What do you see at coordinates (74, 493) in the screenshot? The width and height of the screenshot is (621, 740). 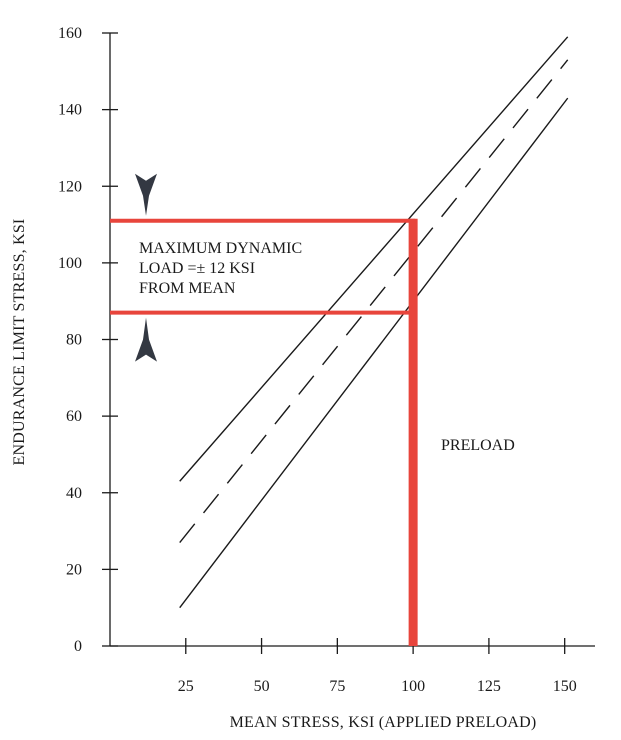 I see `y-tick-label-40: 40` at bounding box center [74, 493].